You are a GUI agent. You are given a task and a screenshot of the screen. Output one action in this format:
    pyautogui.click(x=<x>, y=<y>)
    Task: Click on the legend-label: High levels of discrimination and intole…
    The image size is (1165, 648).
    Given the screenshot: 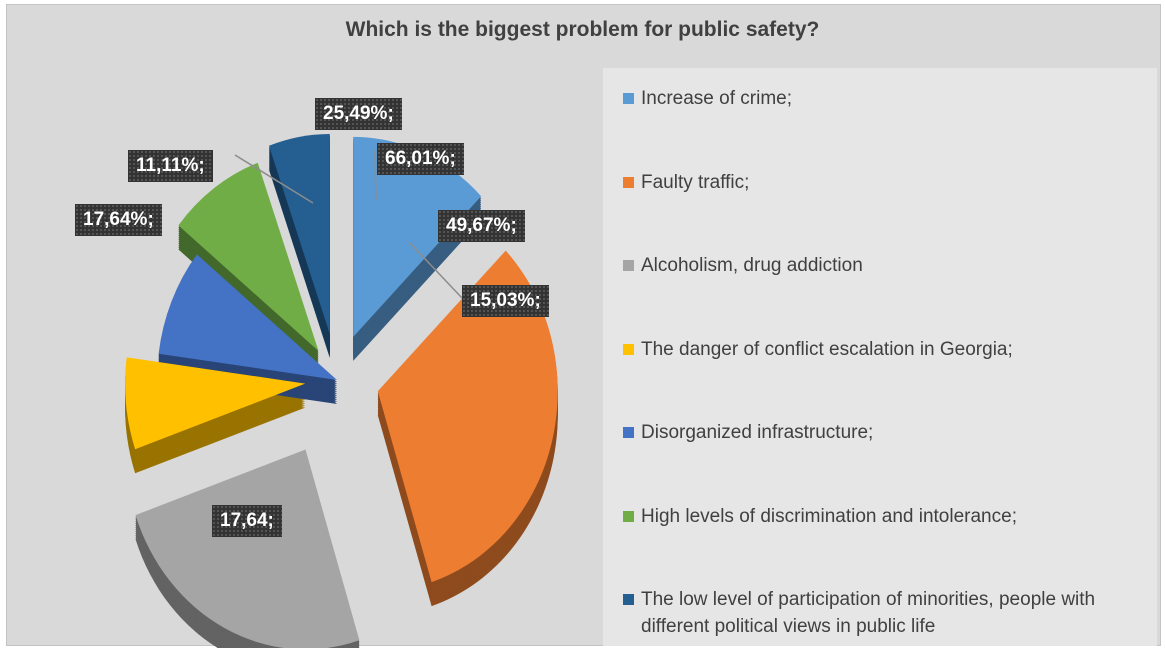 What is the action you would take?
    pyautogui.click(x=829, y=516)
    